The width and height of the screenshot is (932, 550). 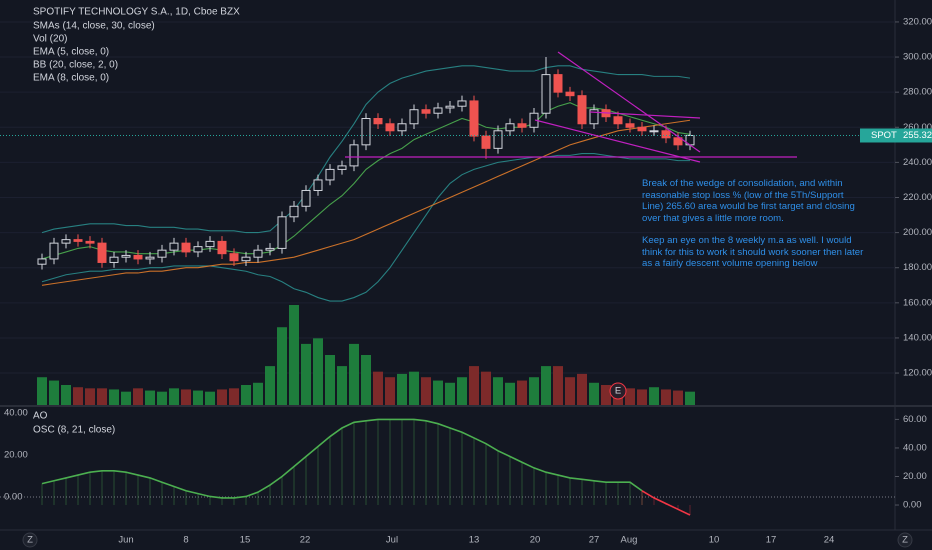 I want to click on y-tick-label: 140.00, so click(x=917, y=337).